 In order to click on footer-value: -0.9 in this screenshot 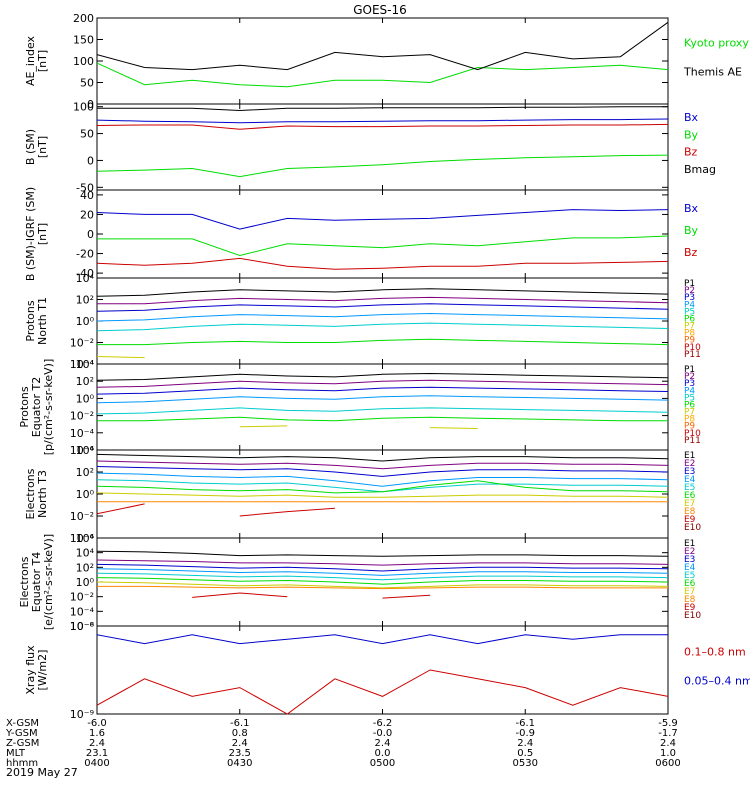, I will do `click(525, 733)`.